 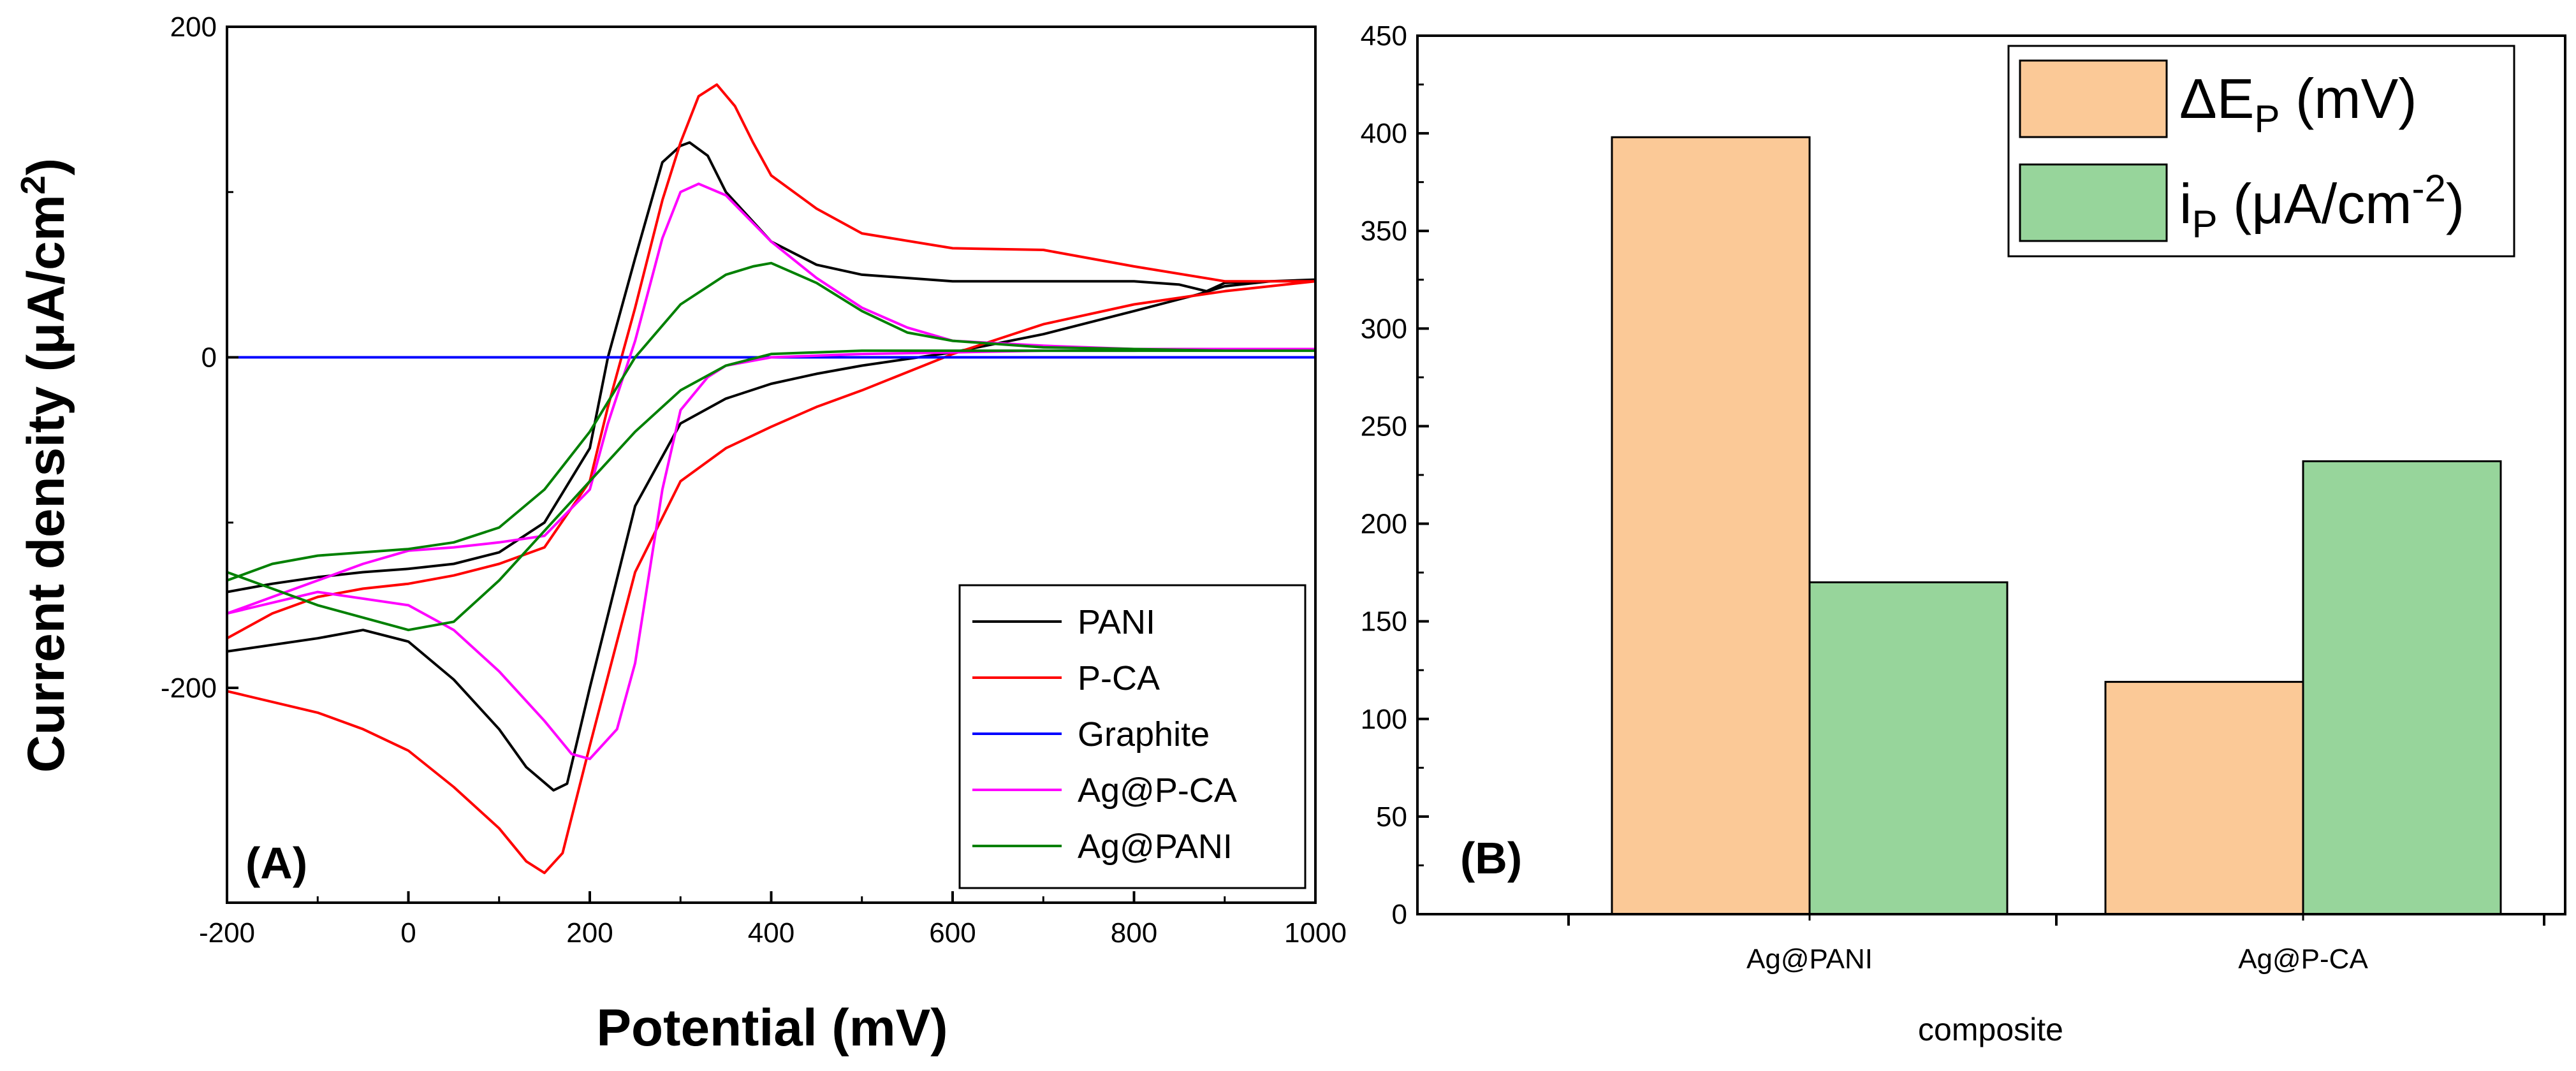 I want to click on panel-b-label: (B), so click(x=1491, y=858).